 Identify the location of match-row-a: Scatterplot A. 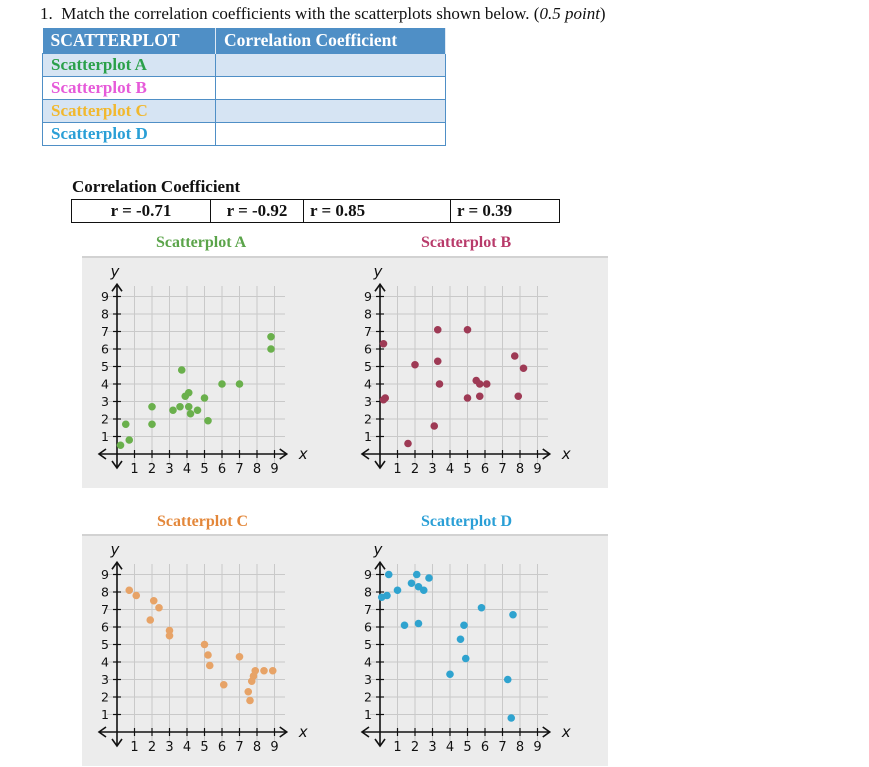
(244, 65).